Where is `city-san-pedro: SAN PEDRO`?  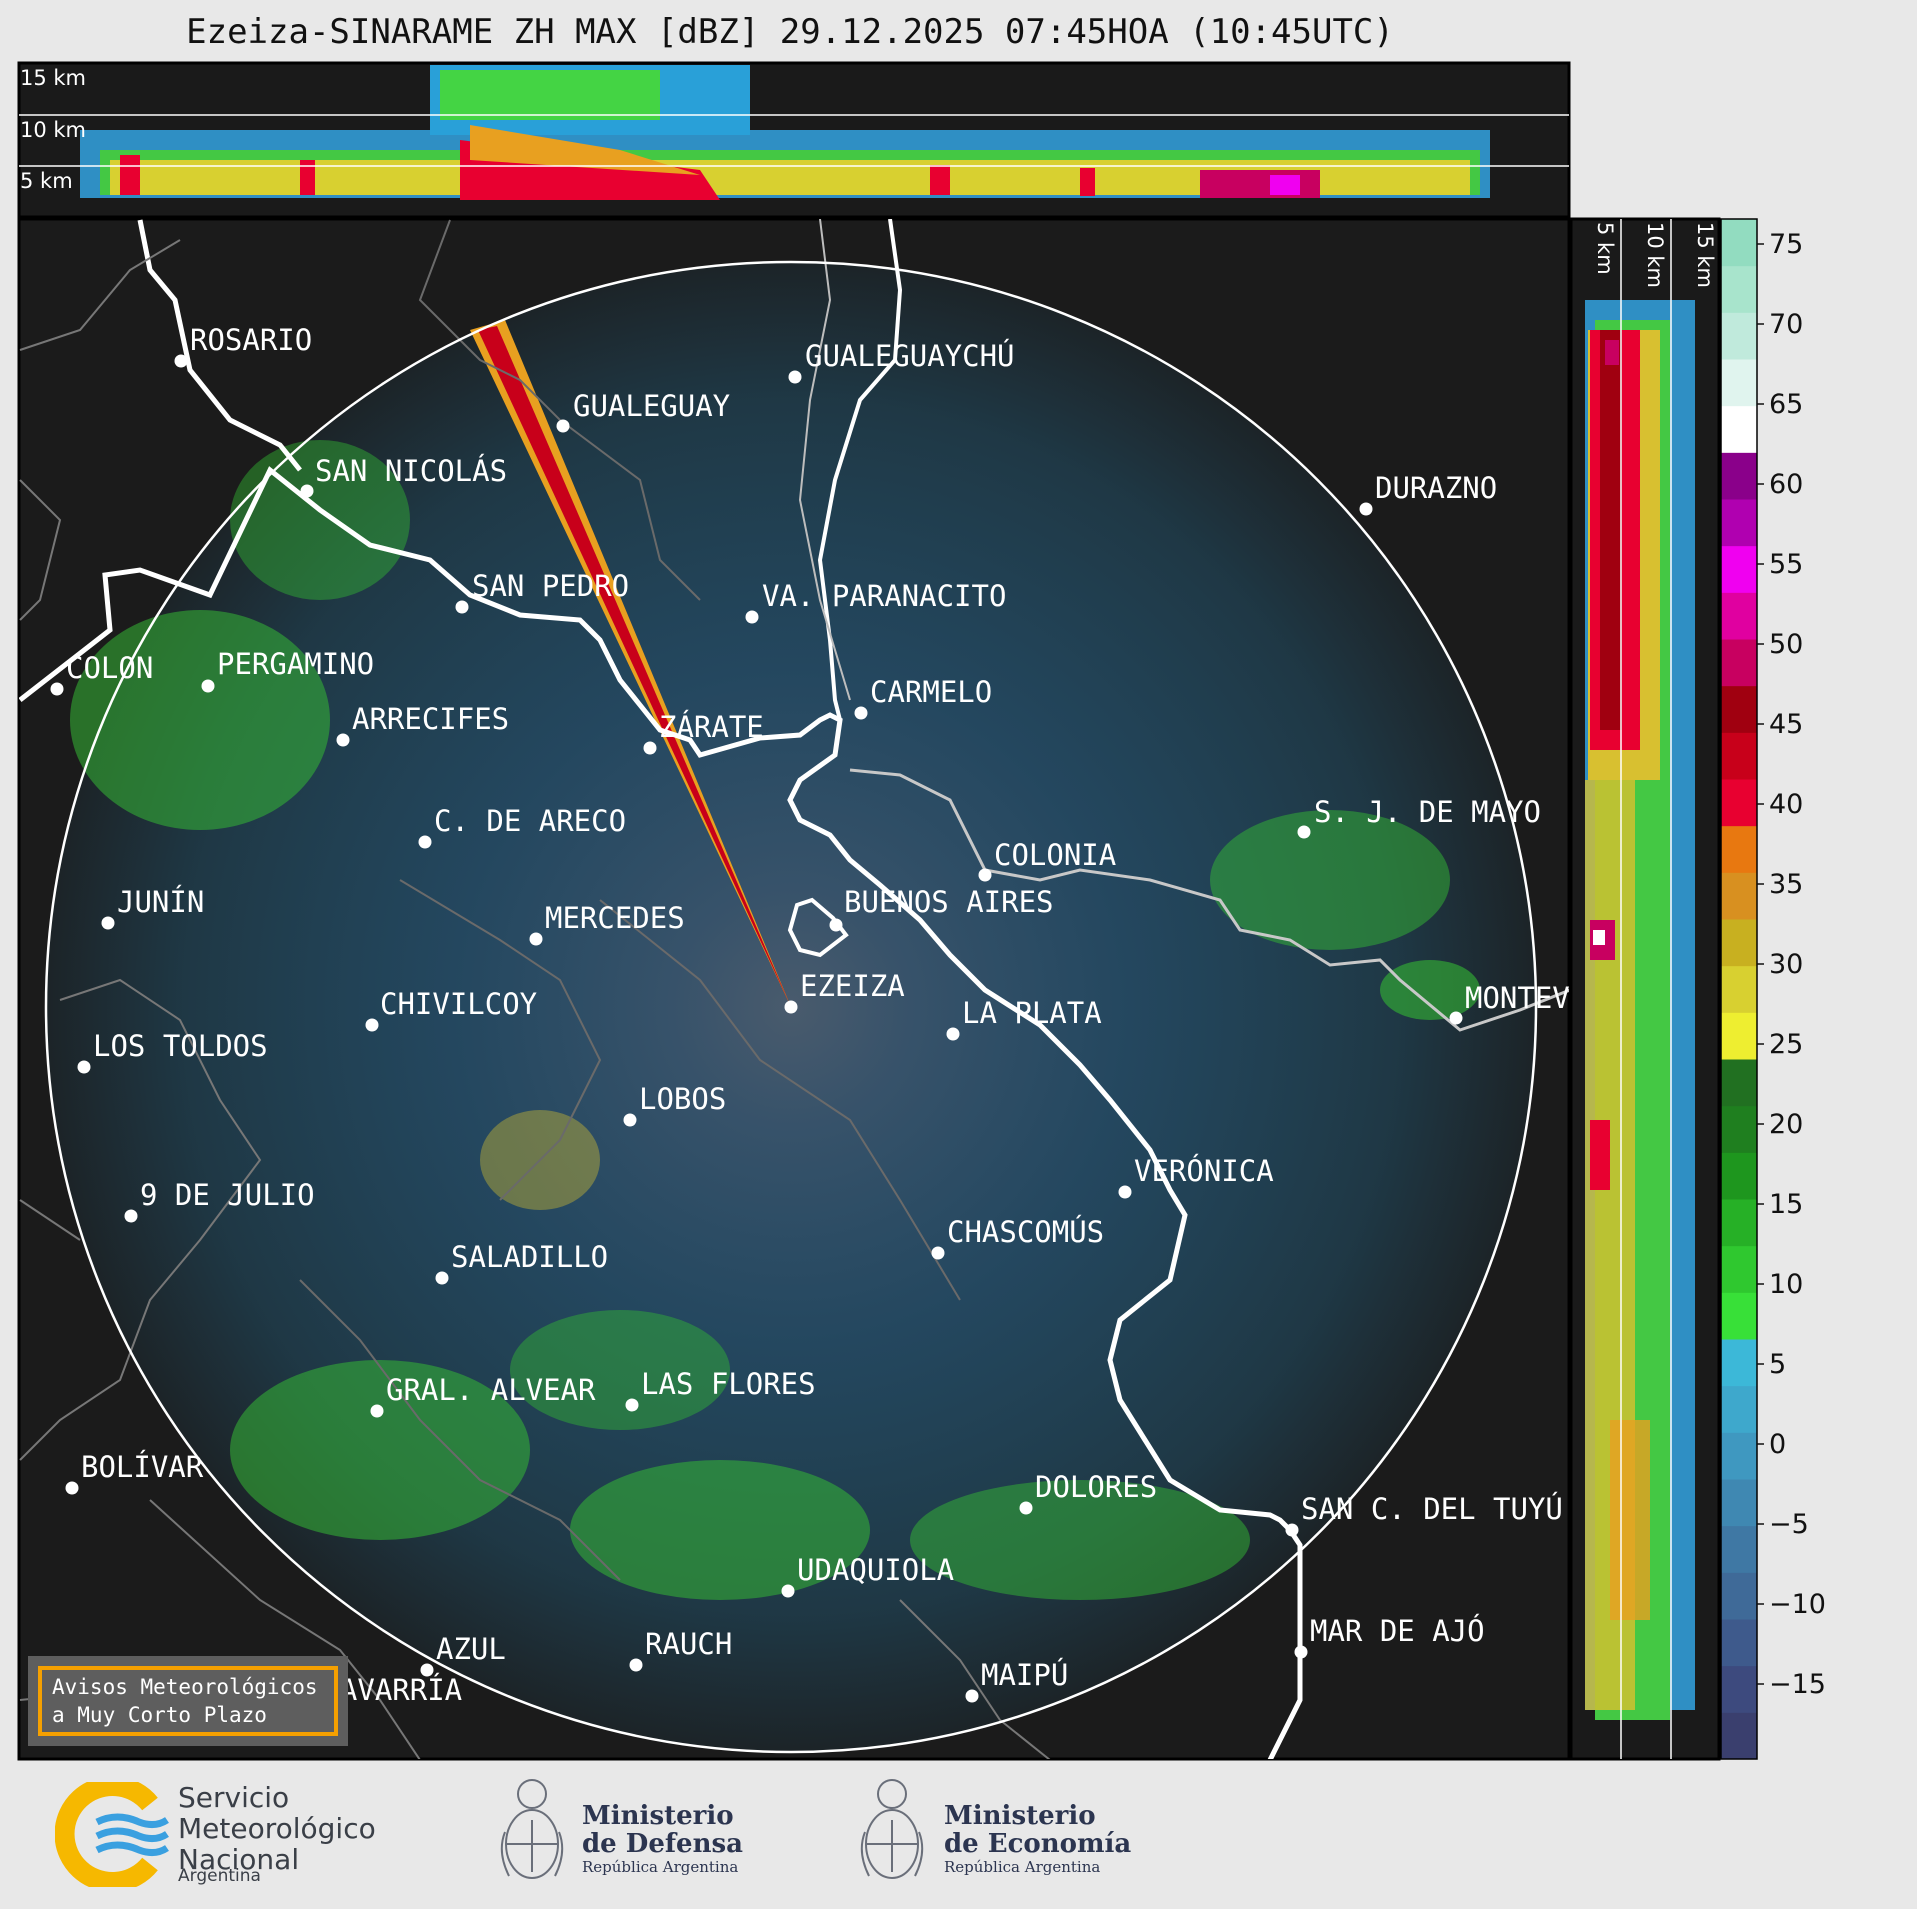
city-san-pedro: SAN PEDRO is located at coordinates (542, 591).